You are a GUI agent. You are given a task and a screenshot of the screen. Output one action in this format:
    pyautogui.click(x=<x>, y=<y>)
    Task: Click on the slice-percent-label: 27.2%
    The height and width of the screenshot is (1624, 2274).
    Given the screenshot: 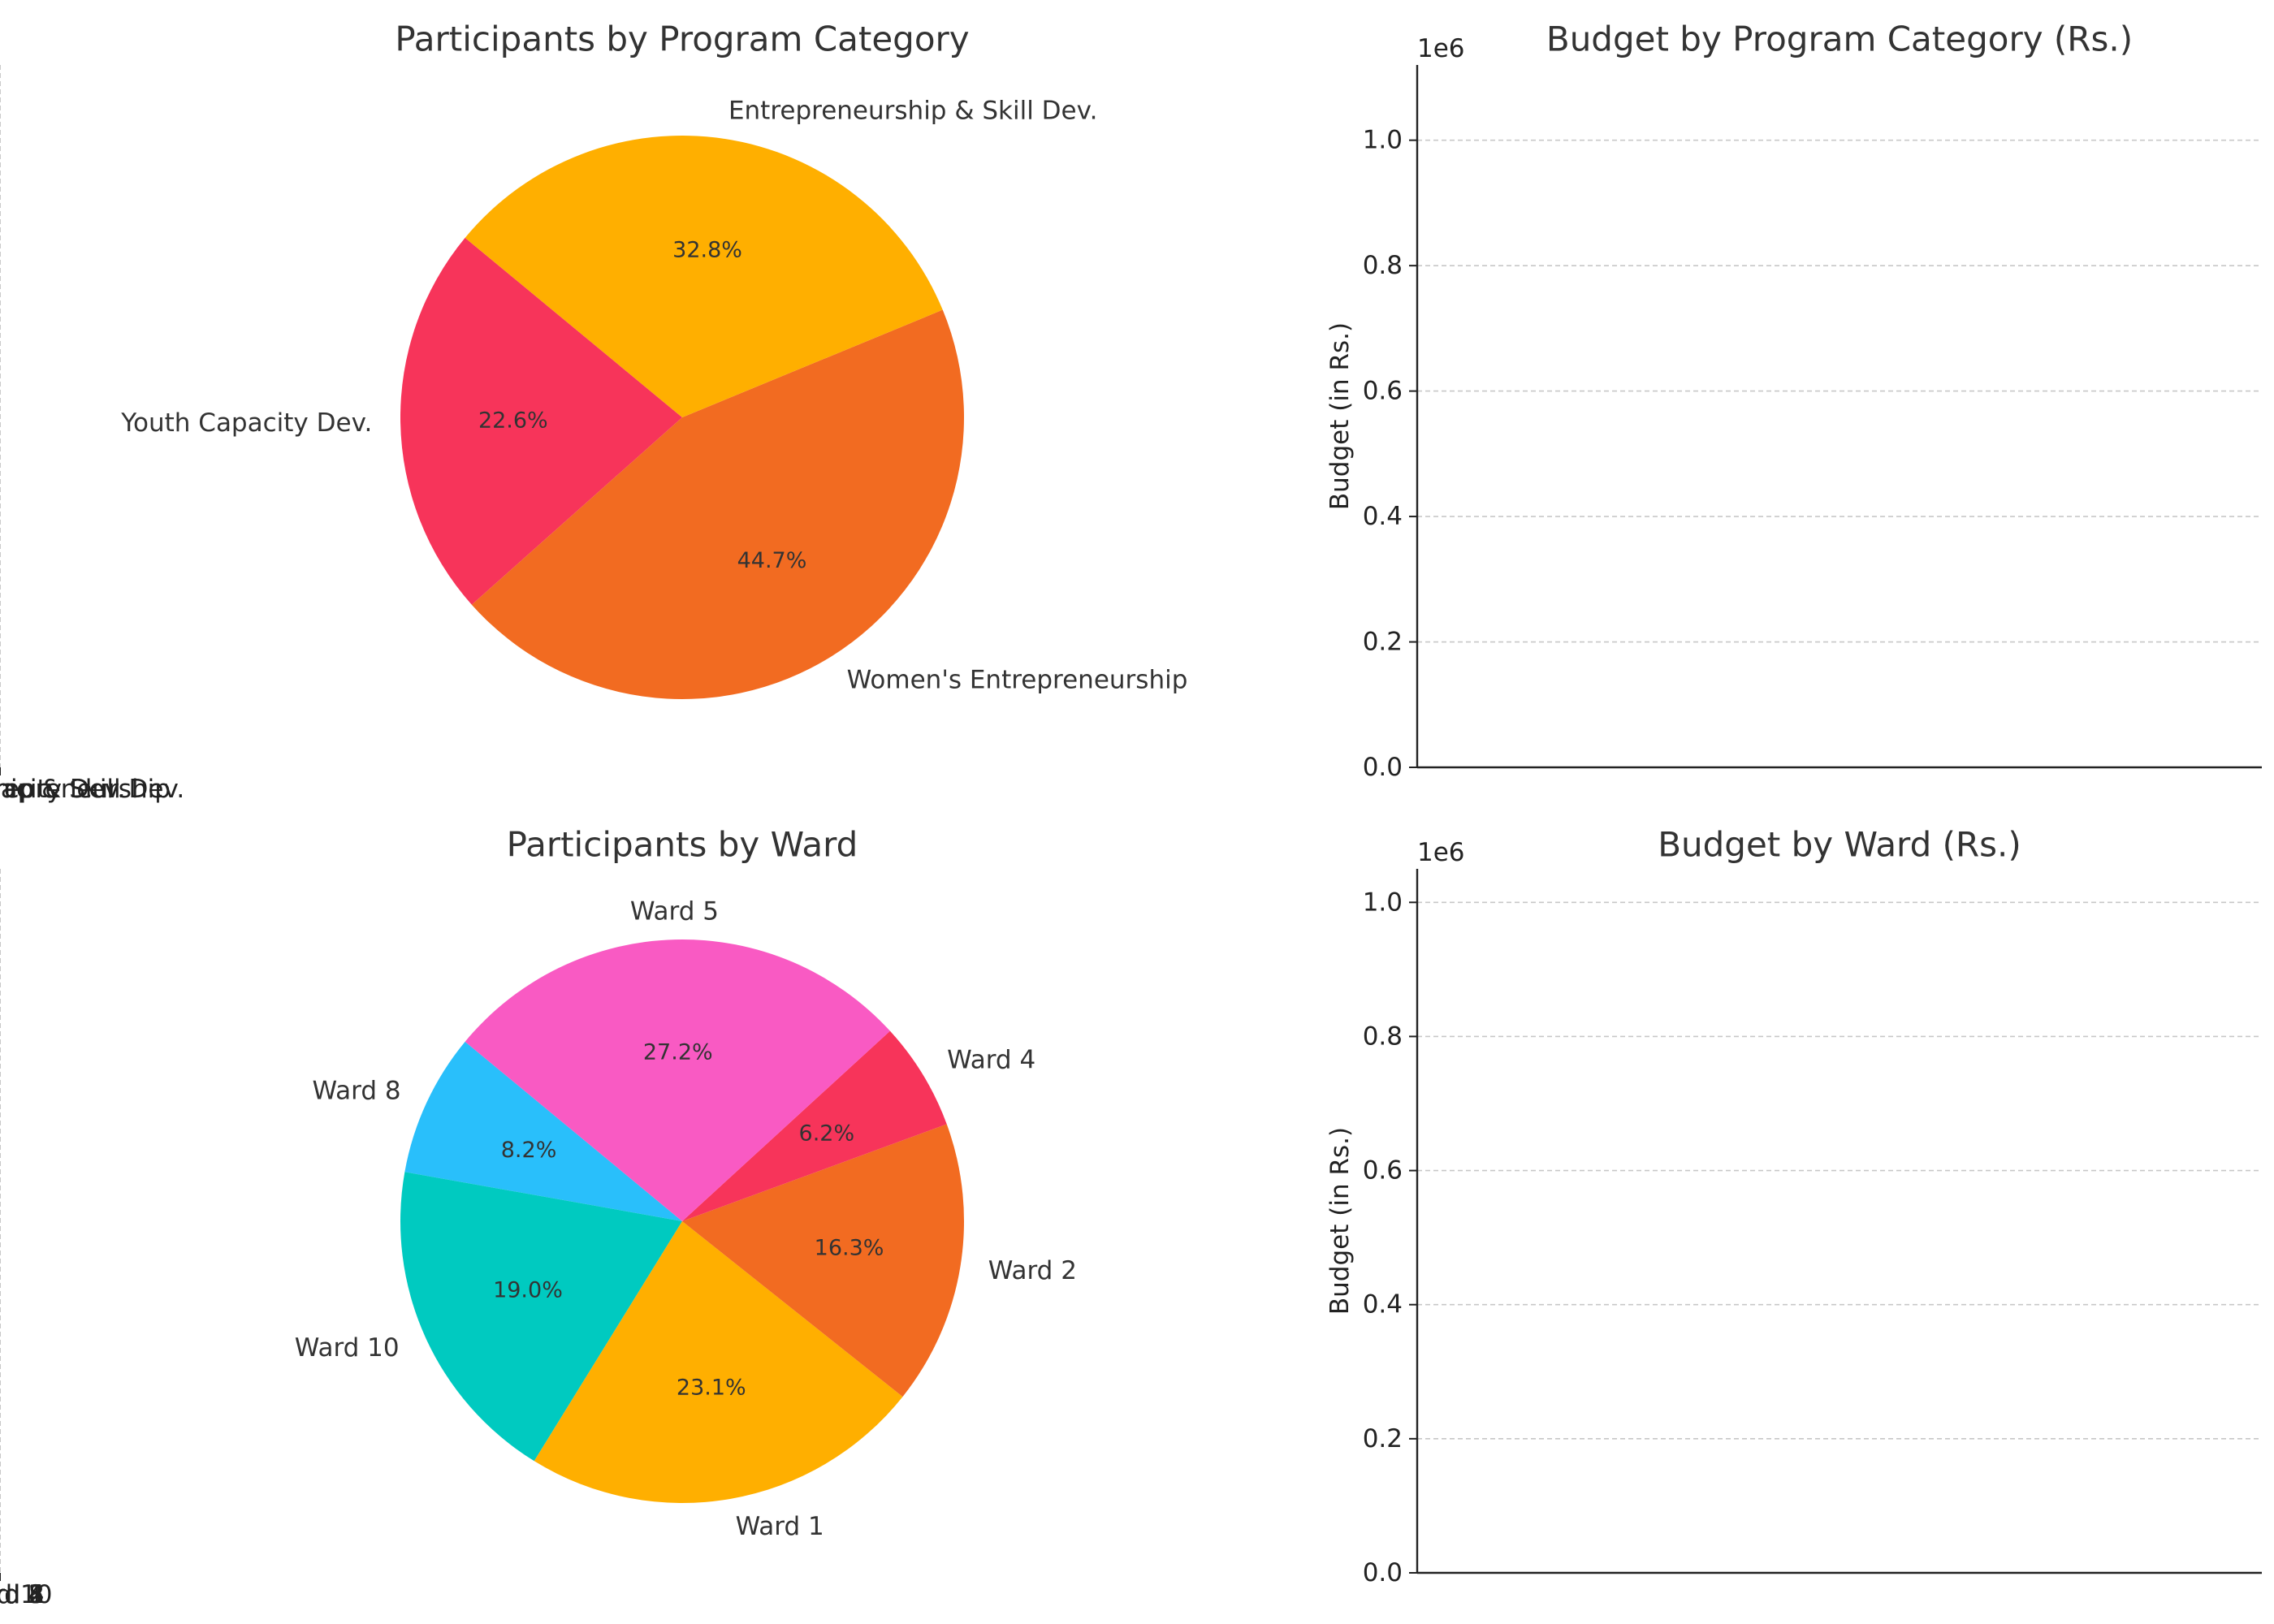 What is the action you would take?
    pyautogui.click(x=678, y=1052)
    